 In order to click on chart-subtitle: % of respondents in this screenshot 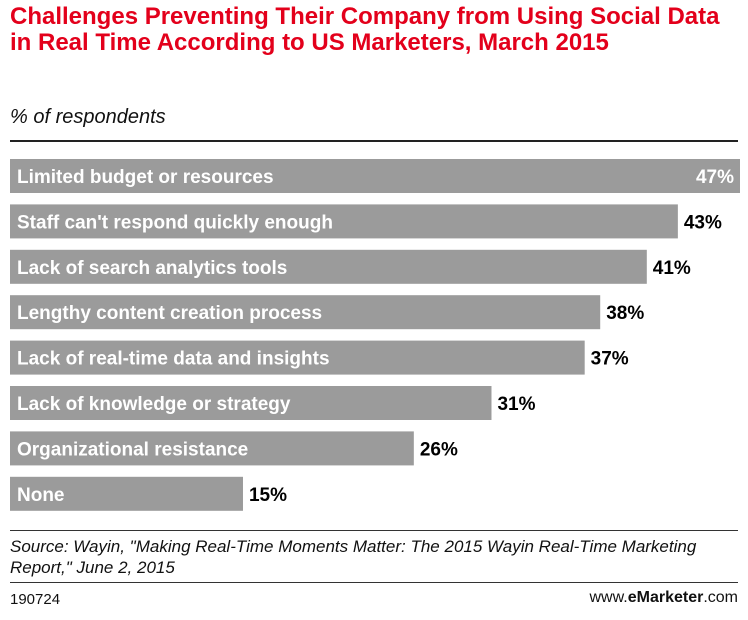, I will do `click(88, 117)`.